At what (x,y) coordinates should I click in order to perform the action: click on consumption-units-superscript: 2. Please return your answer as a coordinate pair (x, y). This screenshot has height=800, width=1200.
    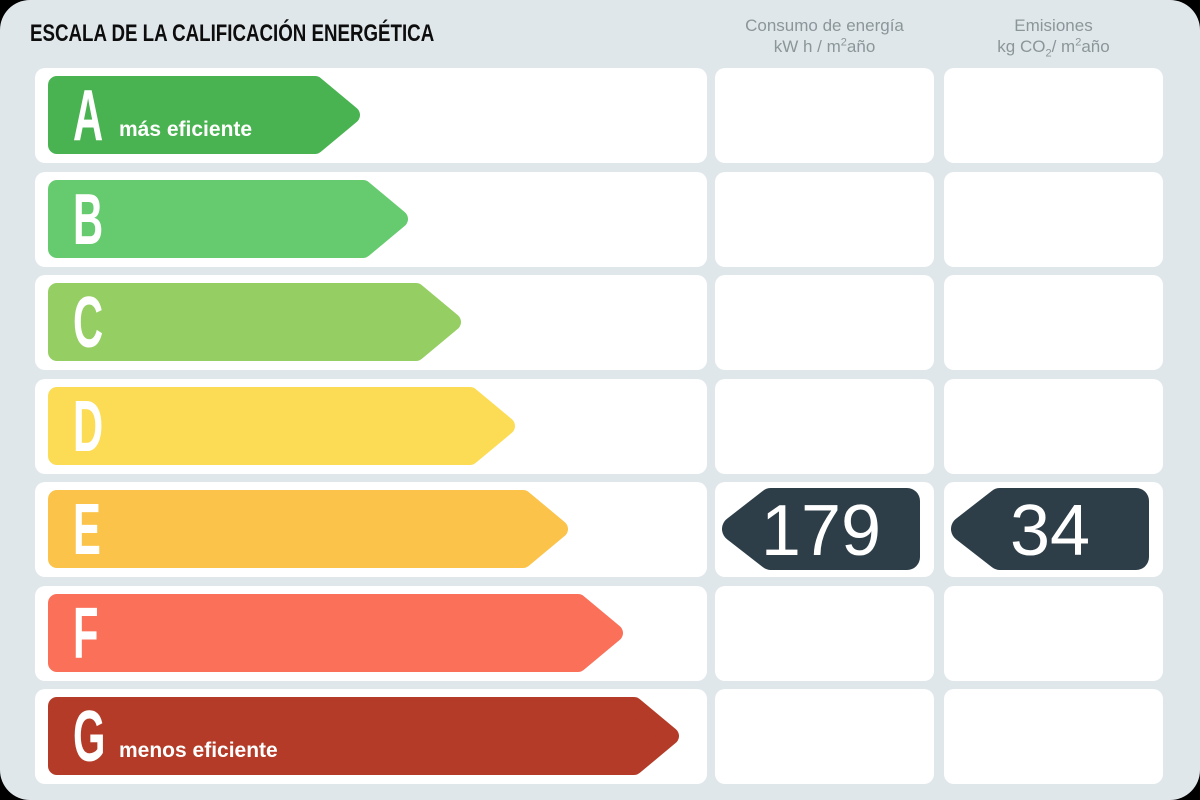
    Looking at the image, I should click on (843, 42).